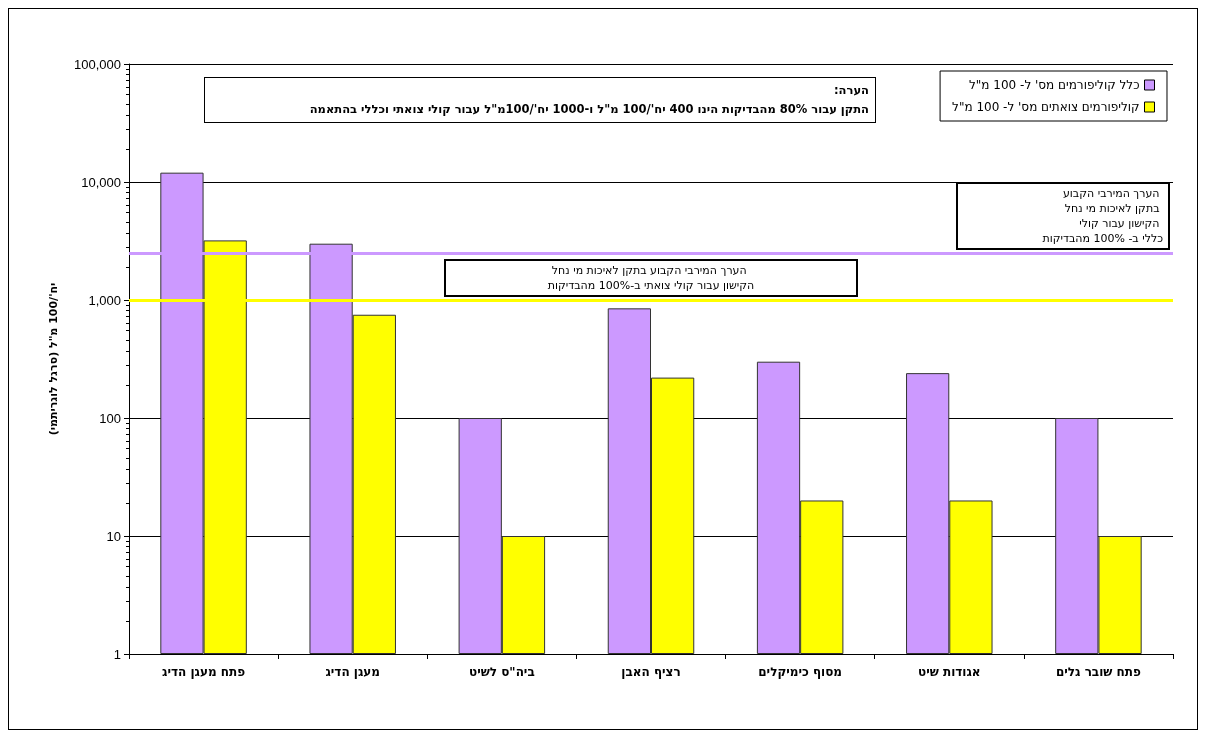 The width and height of the screenshot is (1211, 744). I want to click on y-tick-label: 100, so click(110, 418).